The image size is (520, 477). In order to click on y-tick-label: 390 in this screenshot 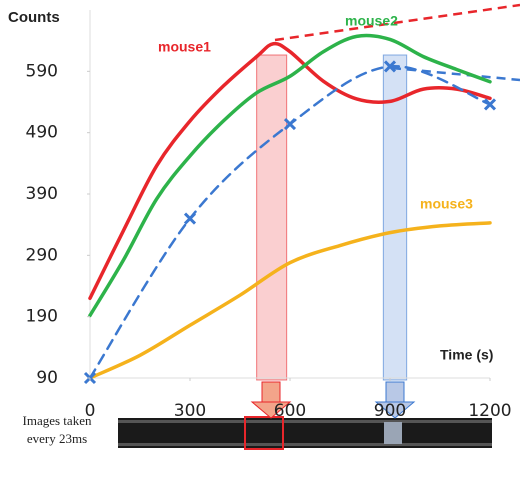, I will do `click(42, 194)`.